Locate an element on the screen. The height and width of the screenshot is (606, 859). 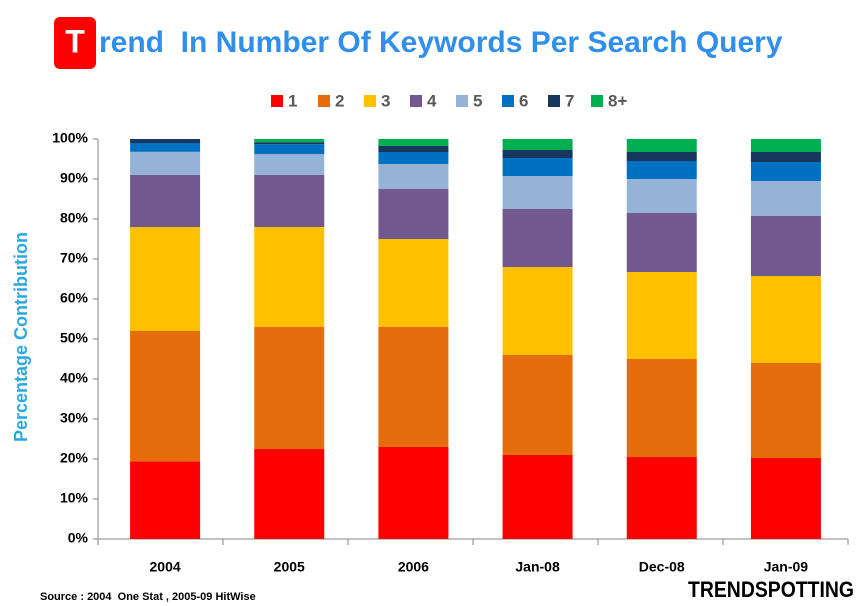
legend-label: 6 is located at coordinates (523, 100).